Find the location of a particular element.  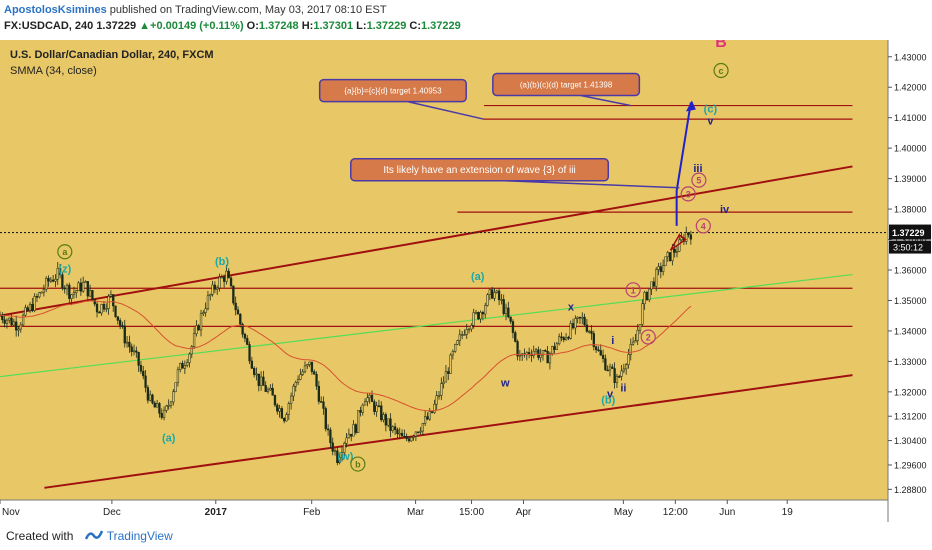

open-label: O: is located at coordinates (252, 26).